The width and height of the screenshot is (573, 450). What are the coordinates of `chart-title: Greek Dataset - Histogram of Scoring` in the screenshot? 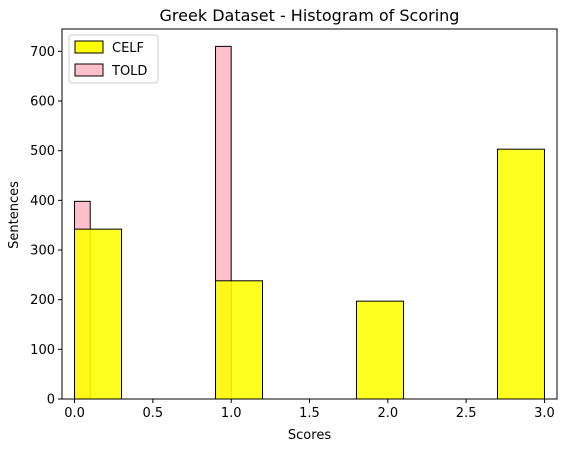 It's located at (310, 15).